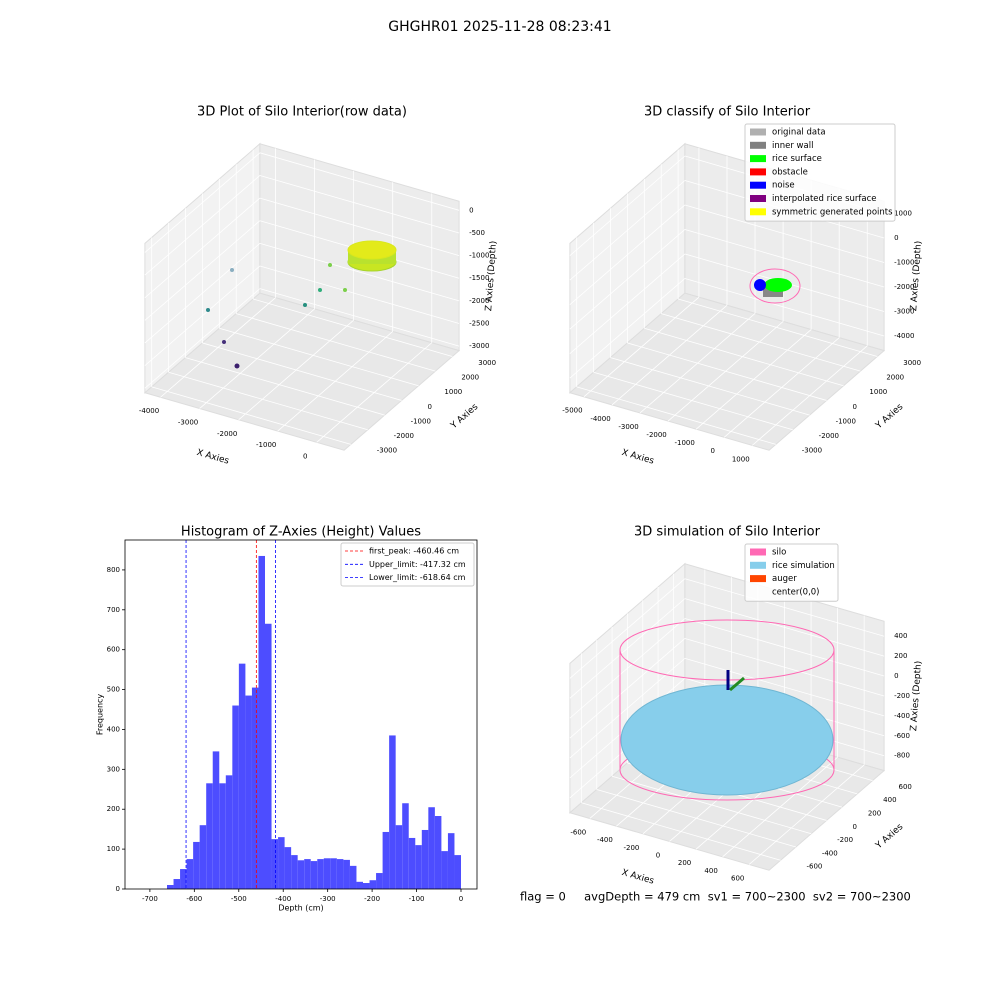 Image resolution: width=1000 pixels, height=1000 pixels. Describe the element at coordinates (878, 392) in the screenshot. I see `y-tick-label: 1000` at that location.